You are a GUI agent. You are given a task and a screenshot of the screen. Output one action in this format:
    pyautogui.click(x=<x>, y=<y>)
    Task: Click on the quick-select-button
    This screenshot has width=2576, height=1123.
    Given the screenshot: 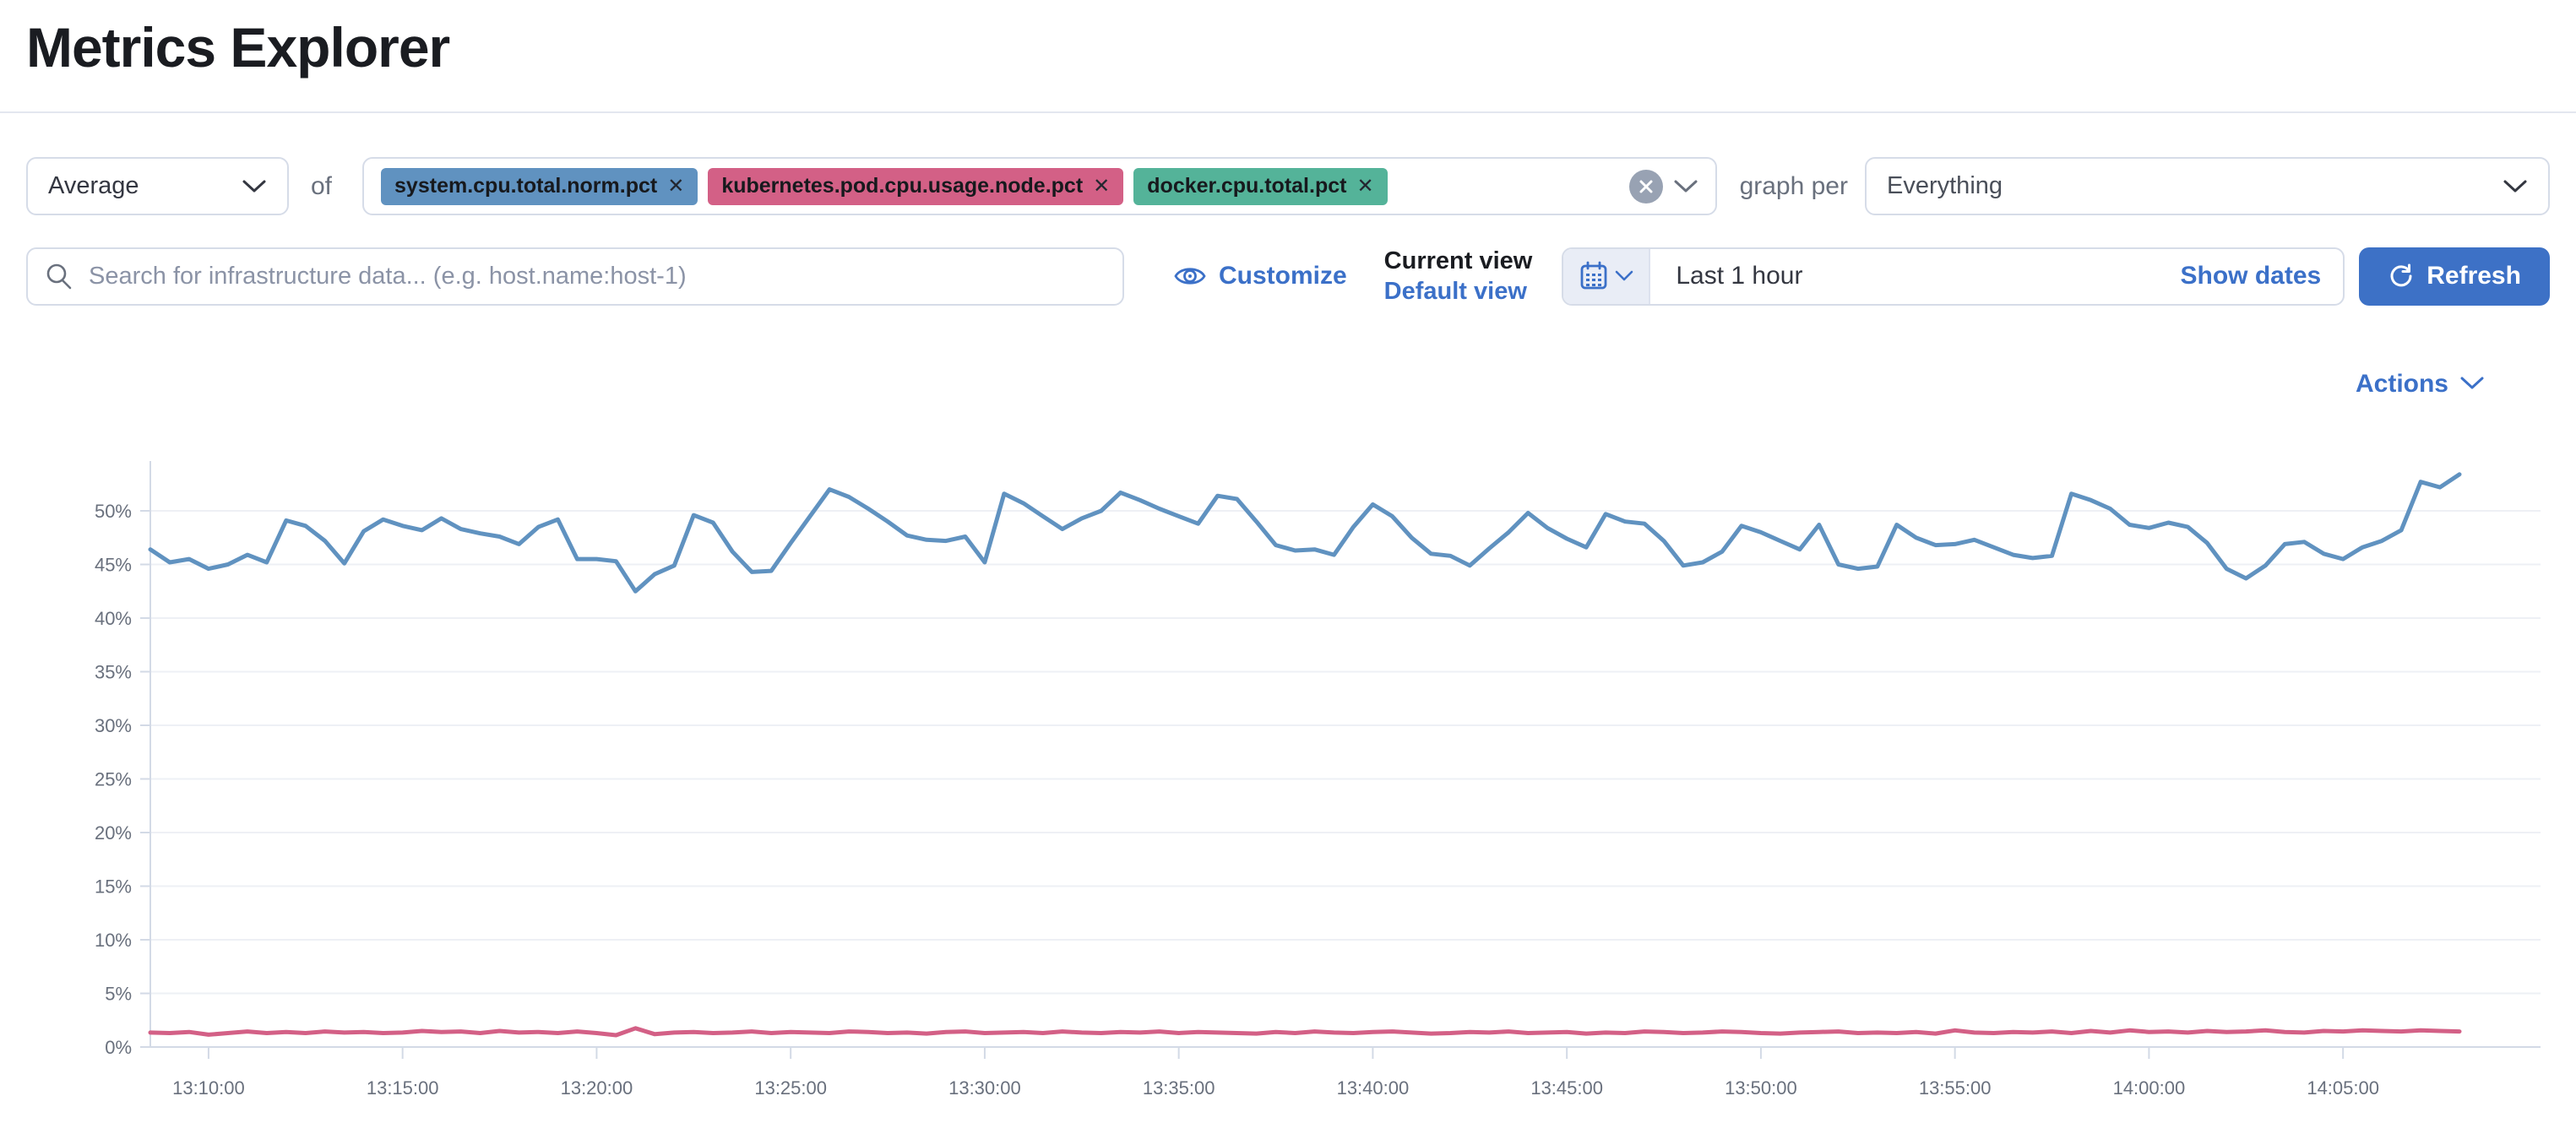 What is the action you would take?
    pyautogui.click(x=1607, y=276)
    